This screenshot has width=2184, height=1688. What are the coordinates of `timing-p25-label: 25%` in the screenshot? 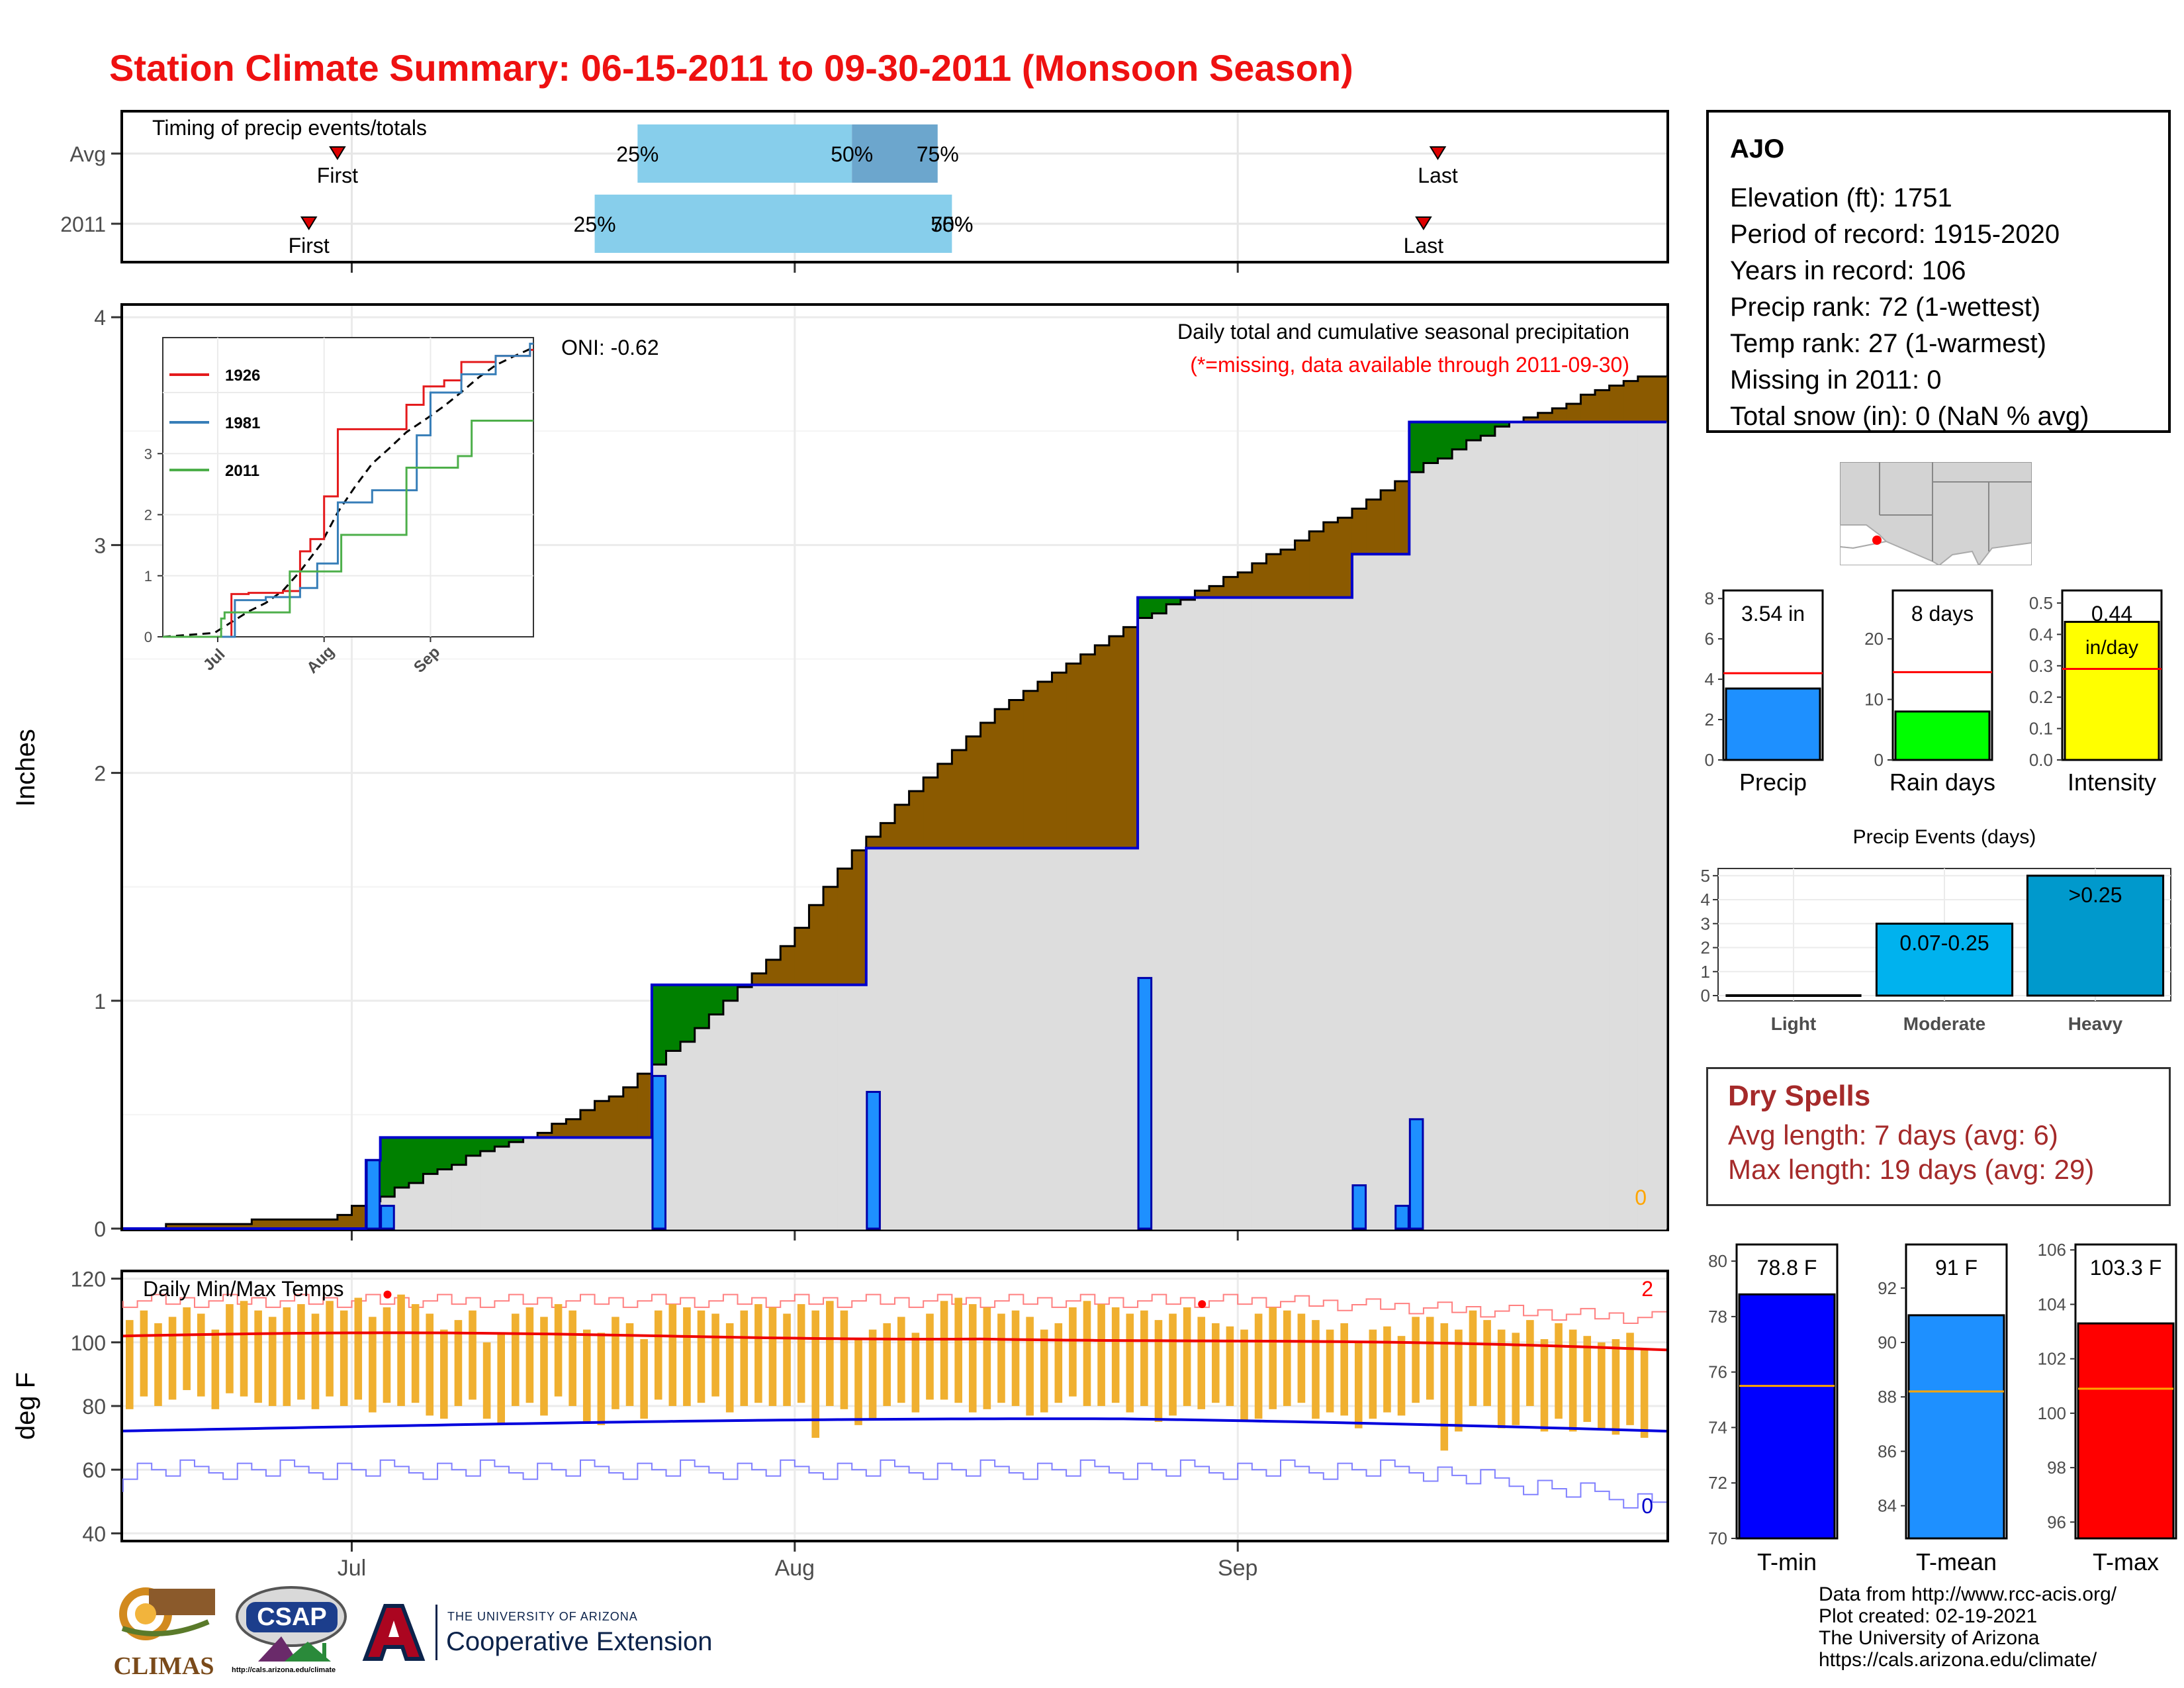 It's located at (595, 224).